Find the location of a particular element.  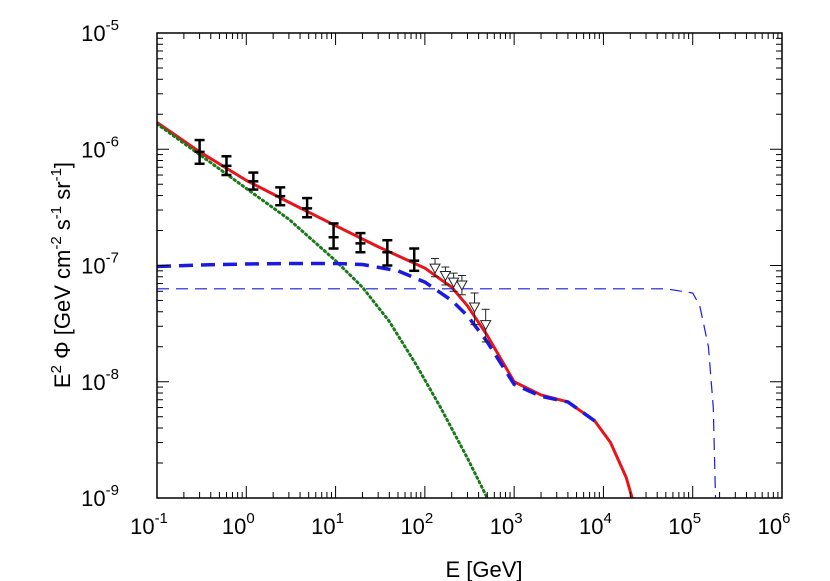

x-tick-label: 10⁰ is located at coordinates (238, 524).